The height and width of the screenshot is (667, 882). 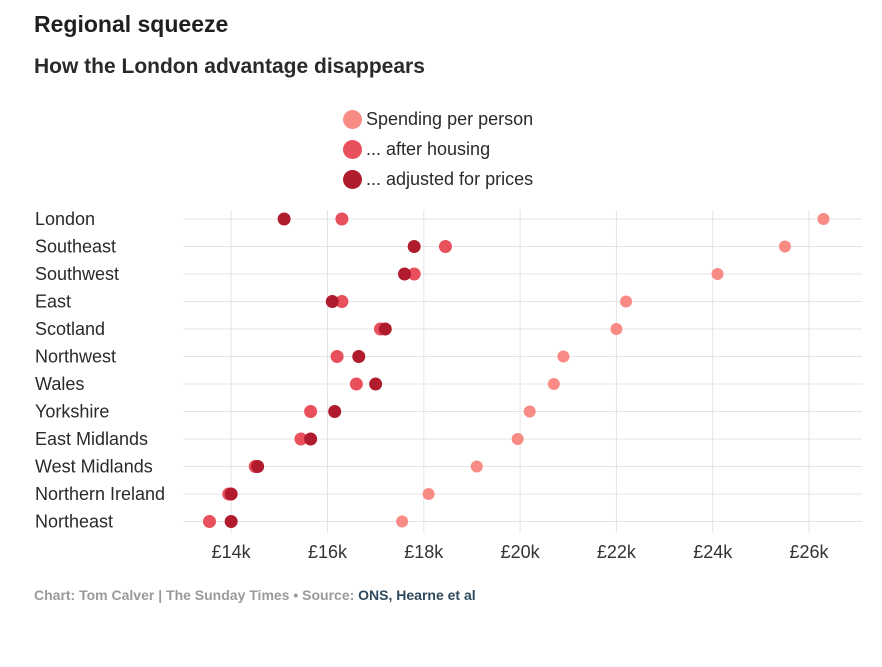 What do you see at coordinates (131, 24) in the screenshot?
I see `chart-title: Regional squeeze` at bounding box center [131, 24].